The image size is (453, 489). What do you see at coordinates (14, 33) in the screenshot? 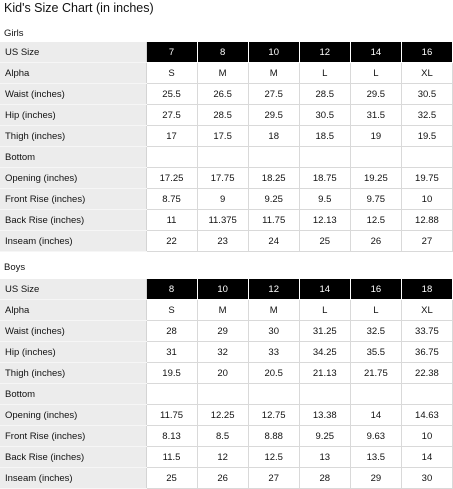
I see `girls-section-label: Girls` at bounding box center [14, 33].